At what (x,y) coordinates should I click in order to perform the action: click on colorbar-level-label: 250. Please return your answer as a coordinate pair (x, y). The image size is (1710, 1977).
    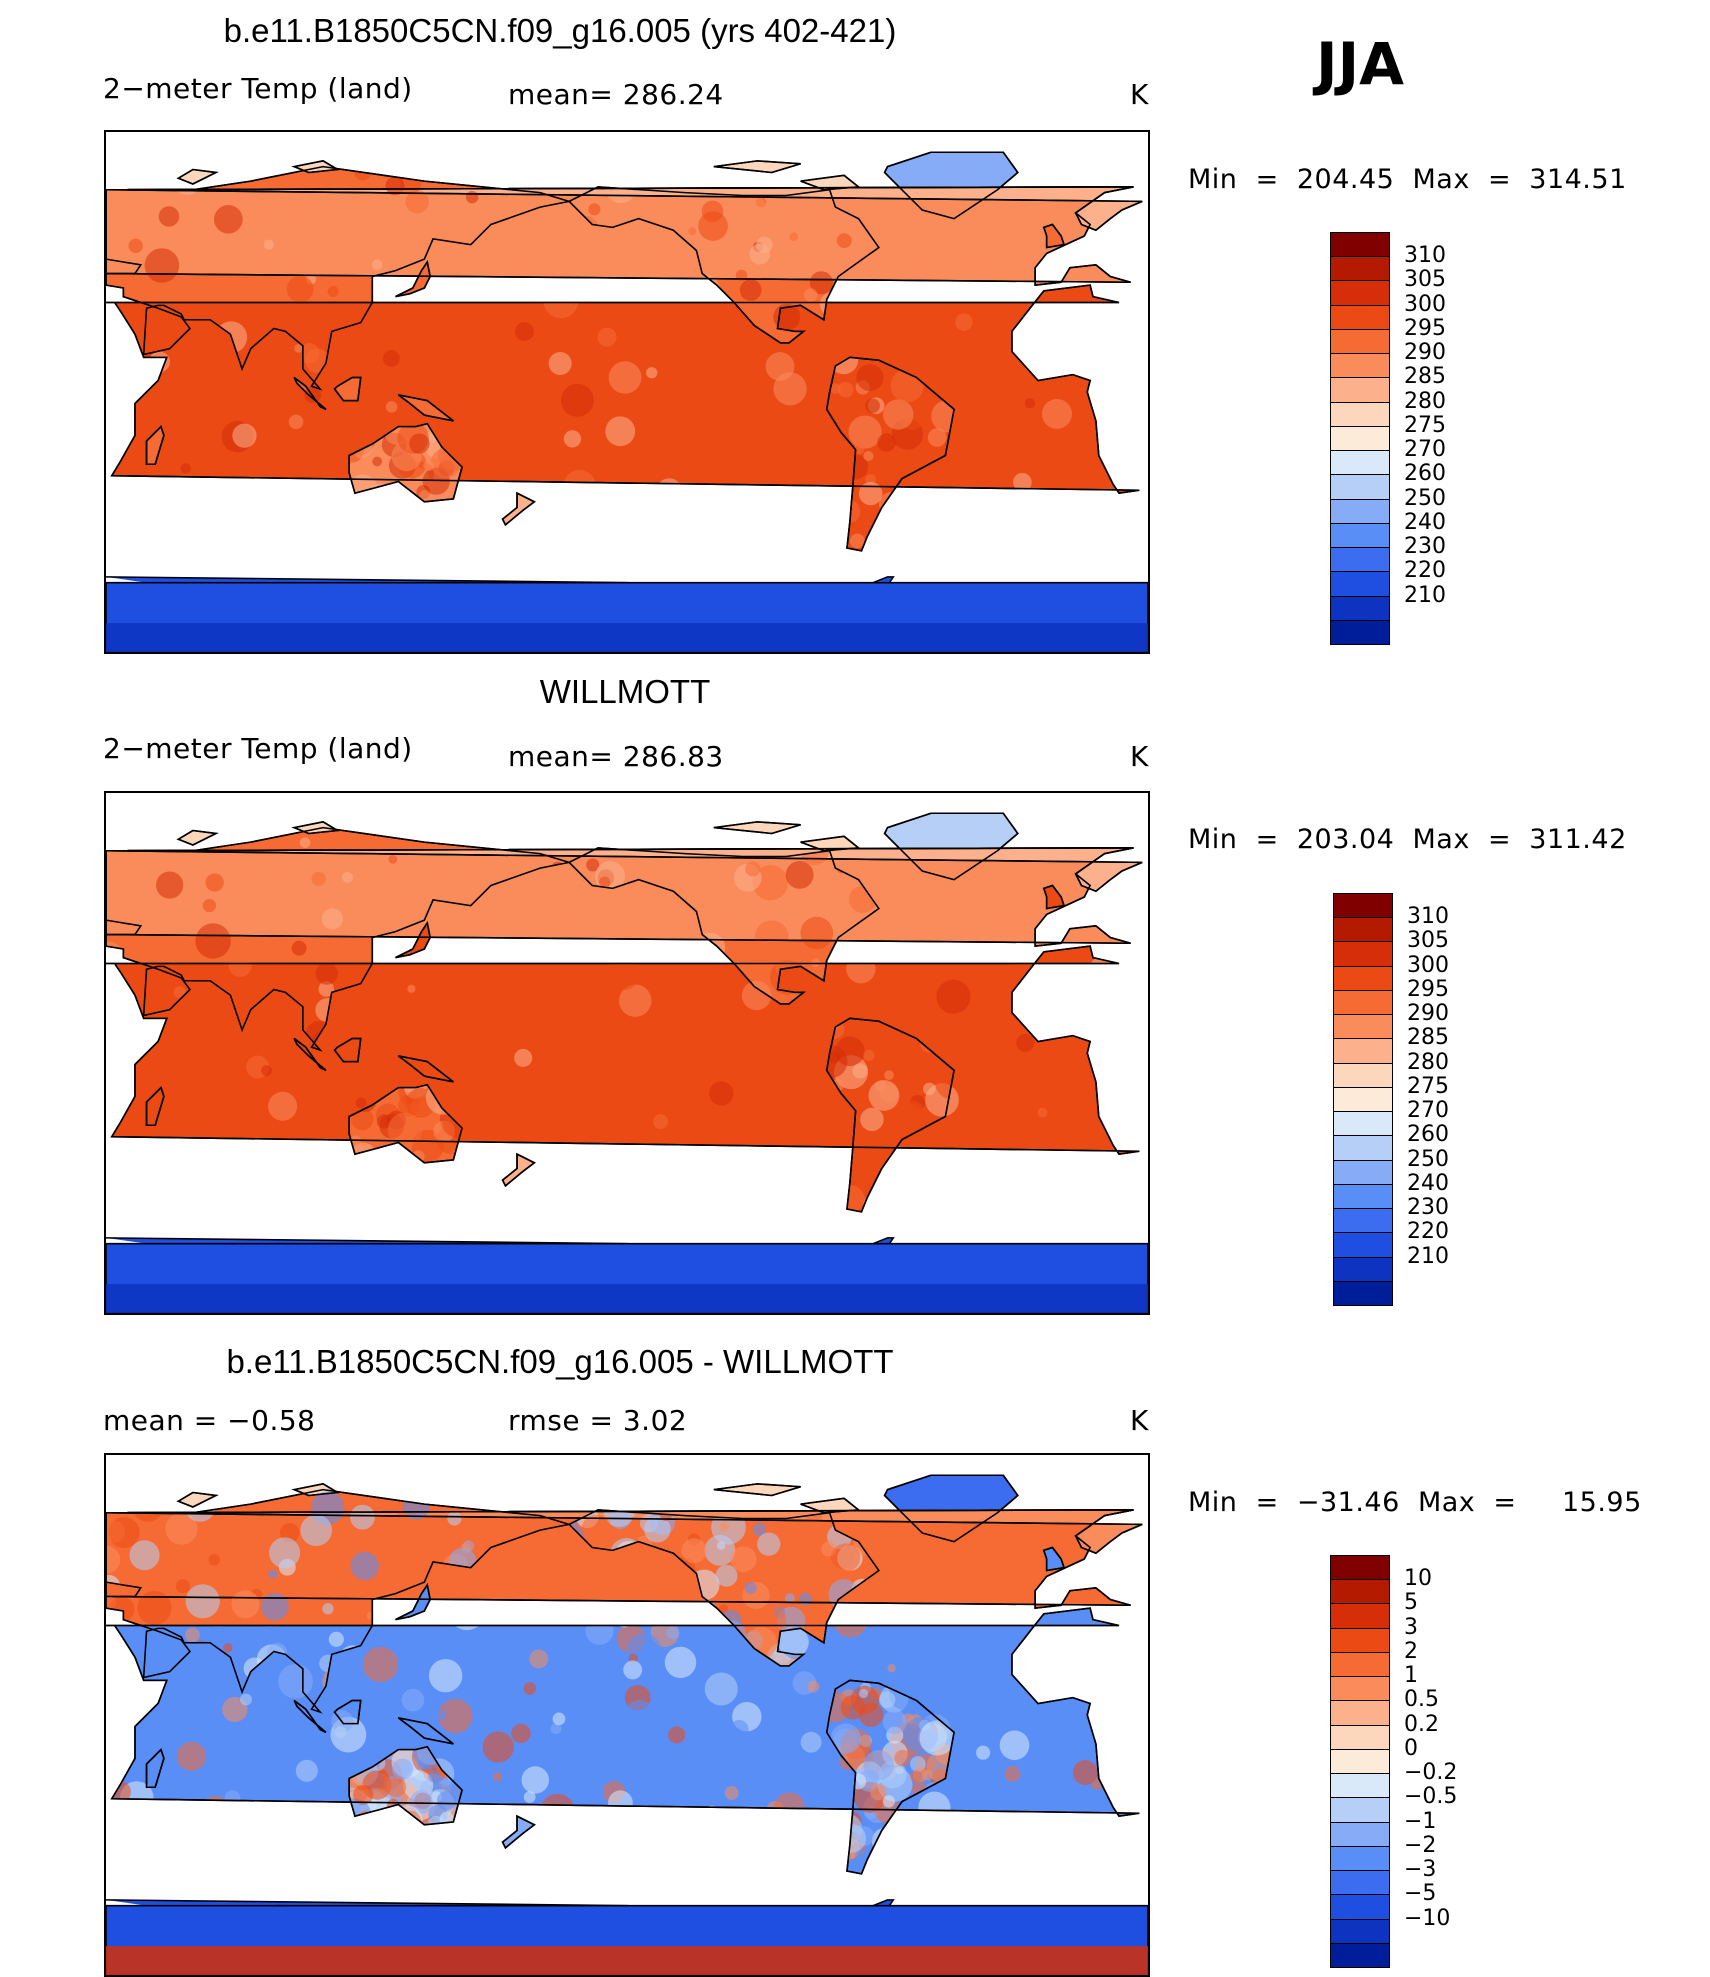
    Looking at the image, I should click on (1428, 1159).